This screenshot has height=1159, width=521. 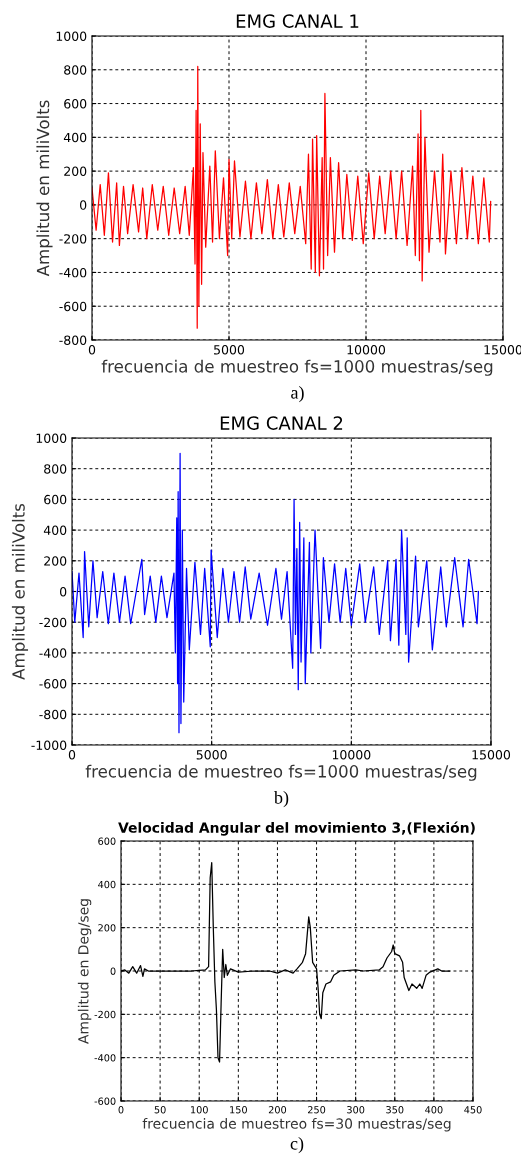 What do you see at coordinates (281, 423) in the screenshot?
I see `chart-title: EMG CANAL 2` at bounding box center [281, 423].